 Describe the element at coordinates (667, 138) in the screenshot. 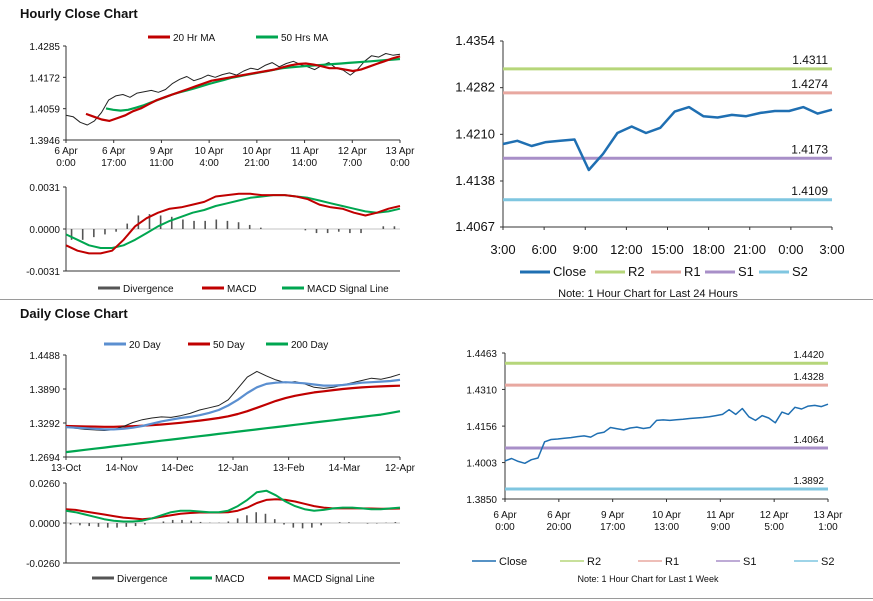

I see `hourly-24h-close-line` at that location.